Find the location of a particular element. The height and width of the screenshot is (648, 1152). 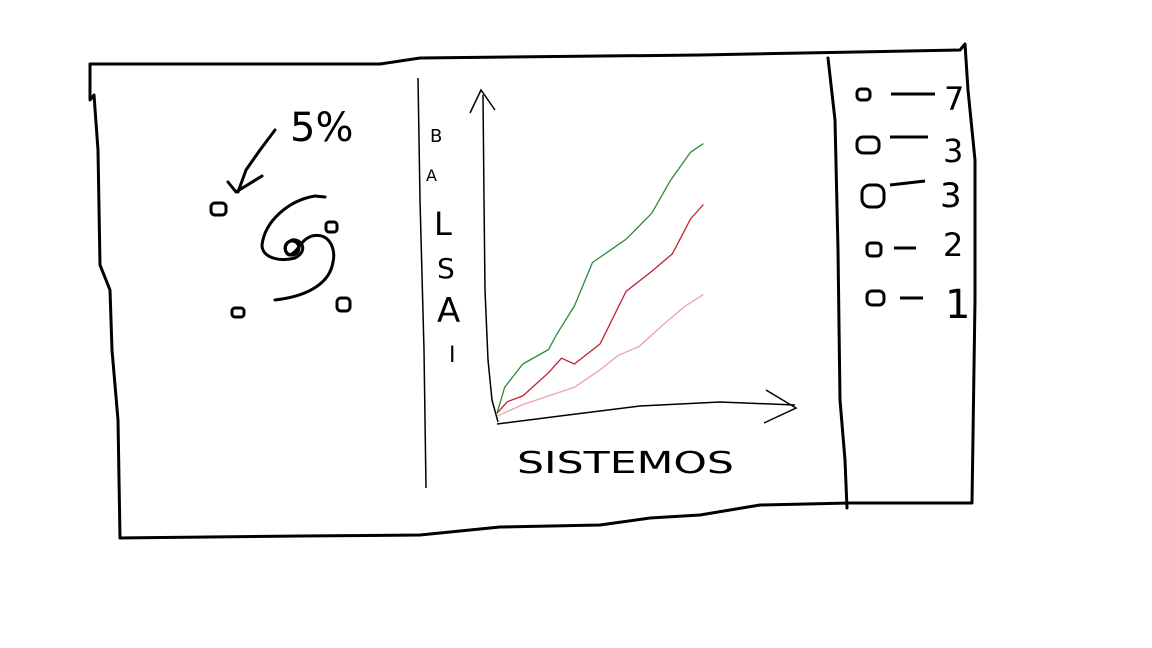

pointer-arrow is located at coordinates (251, 161).